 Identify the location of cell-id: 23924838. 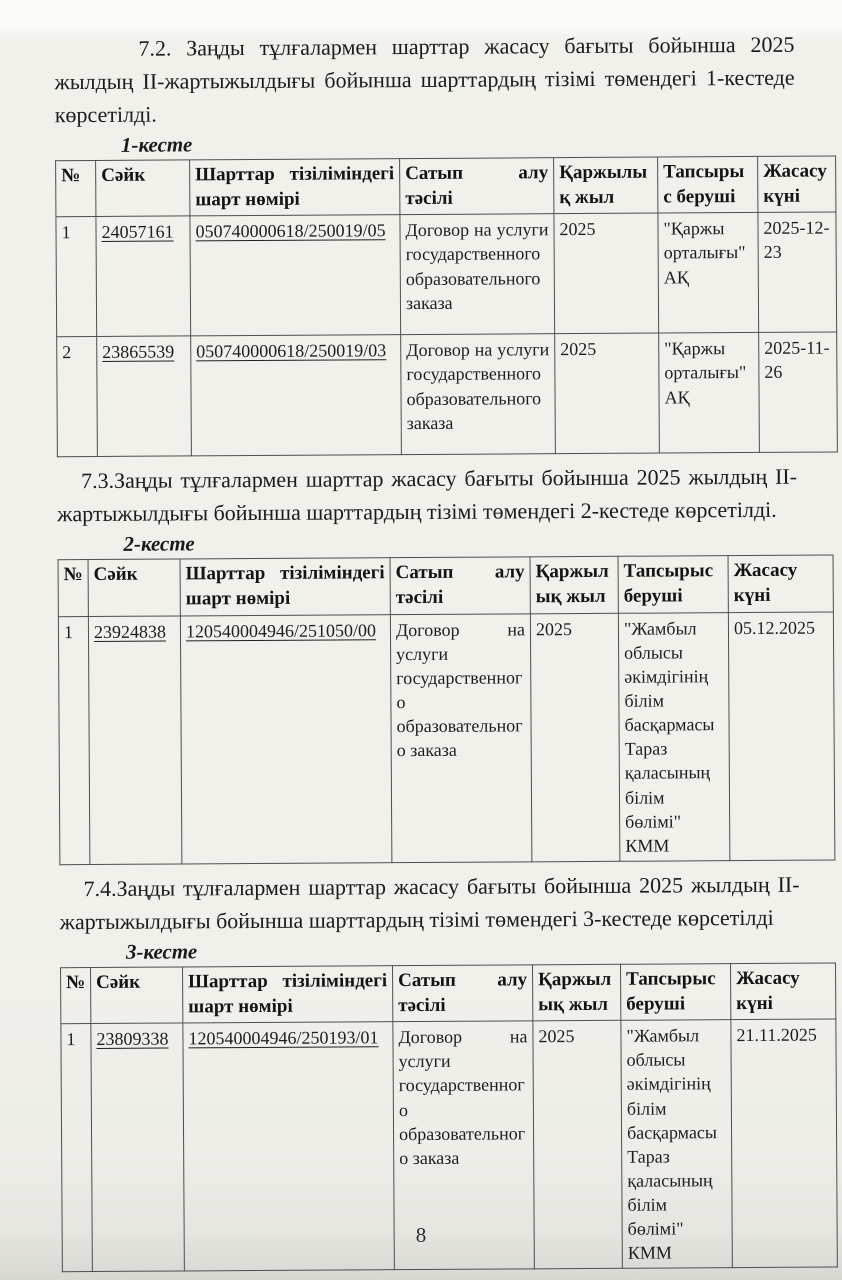
(135, 740).